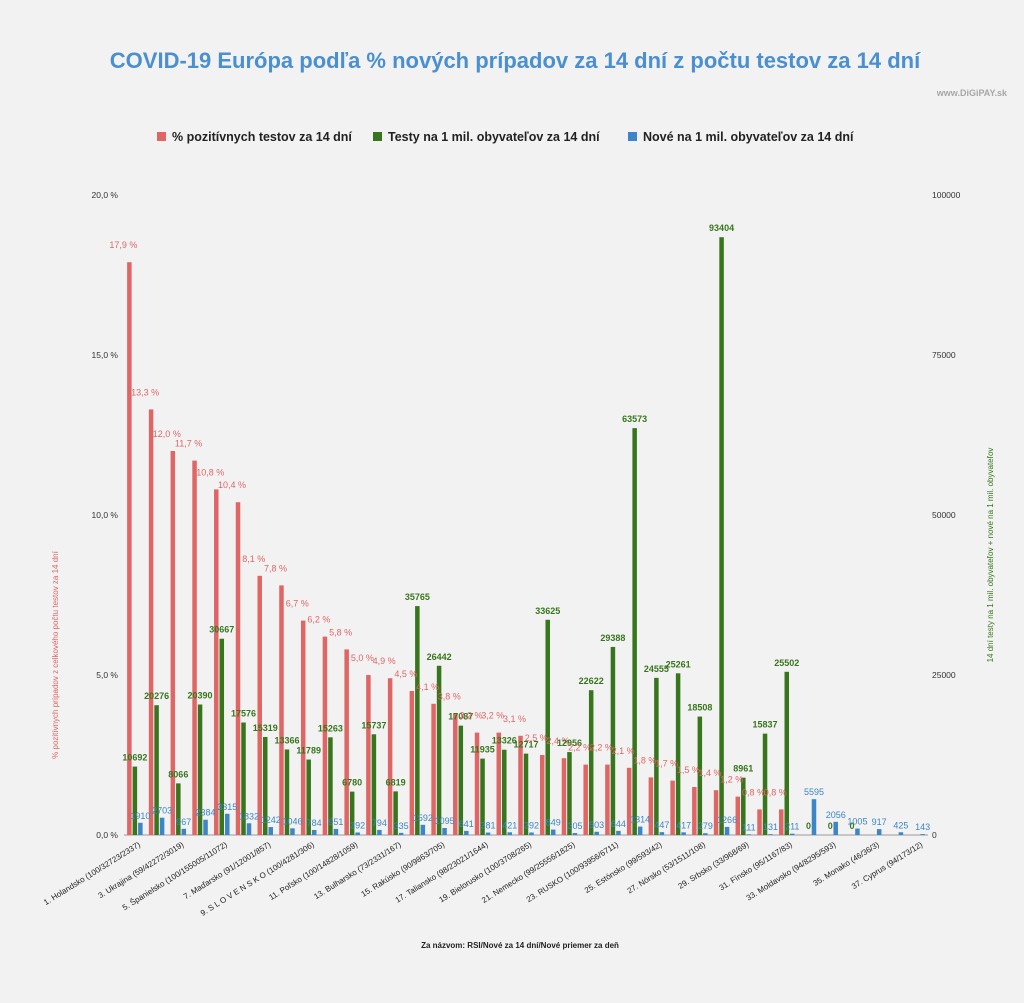 The width and height of the screenshot is (1024, 1003). Describe the element at coordinates (384, 661) in the screenshot. I see `data-label-s0-12: 4,9 %` at that location.